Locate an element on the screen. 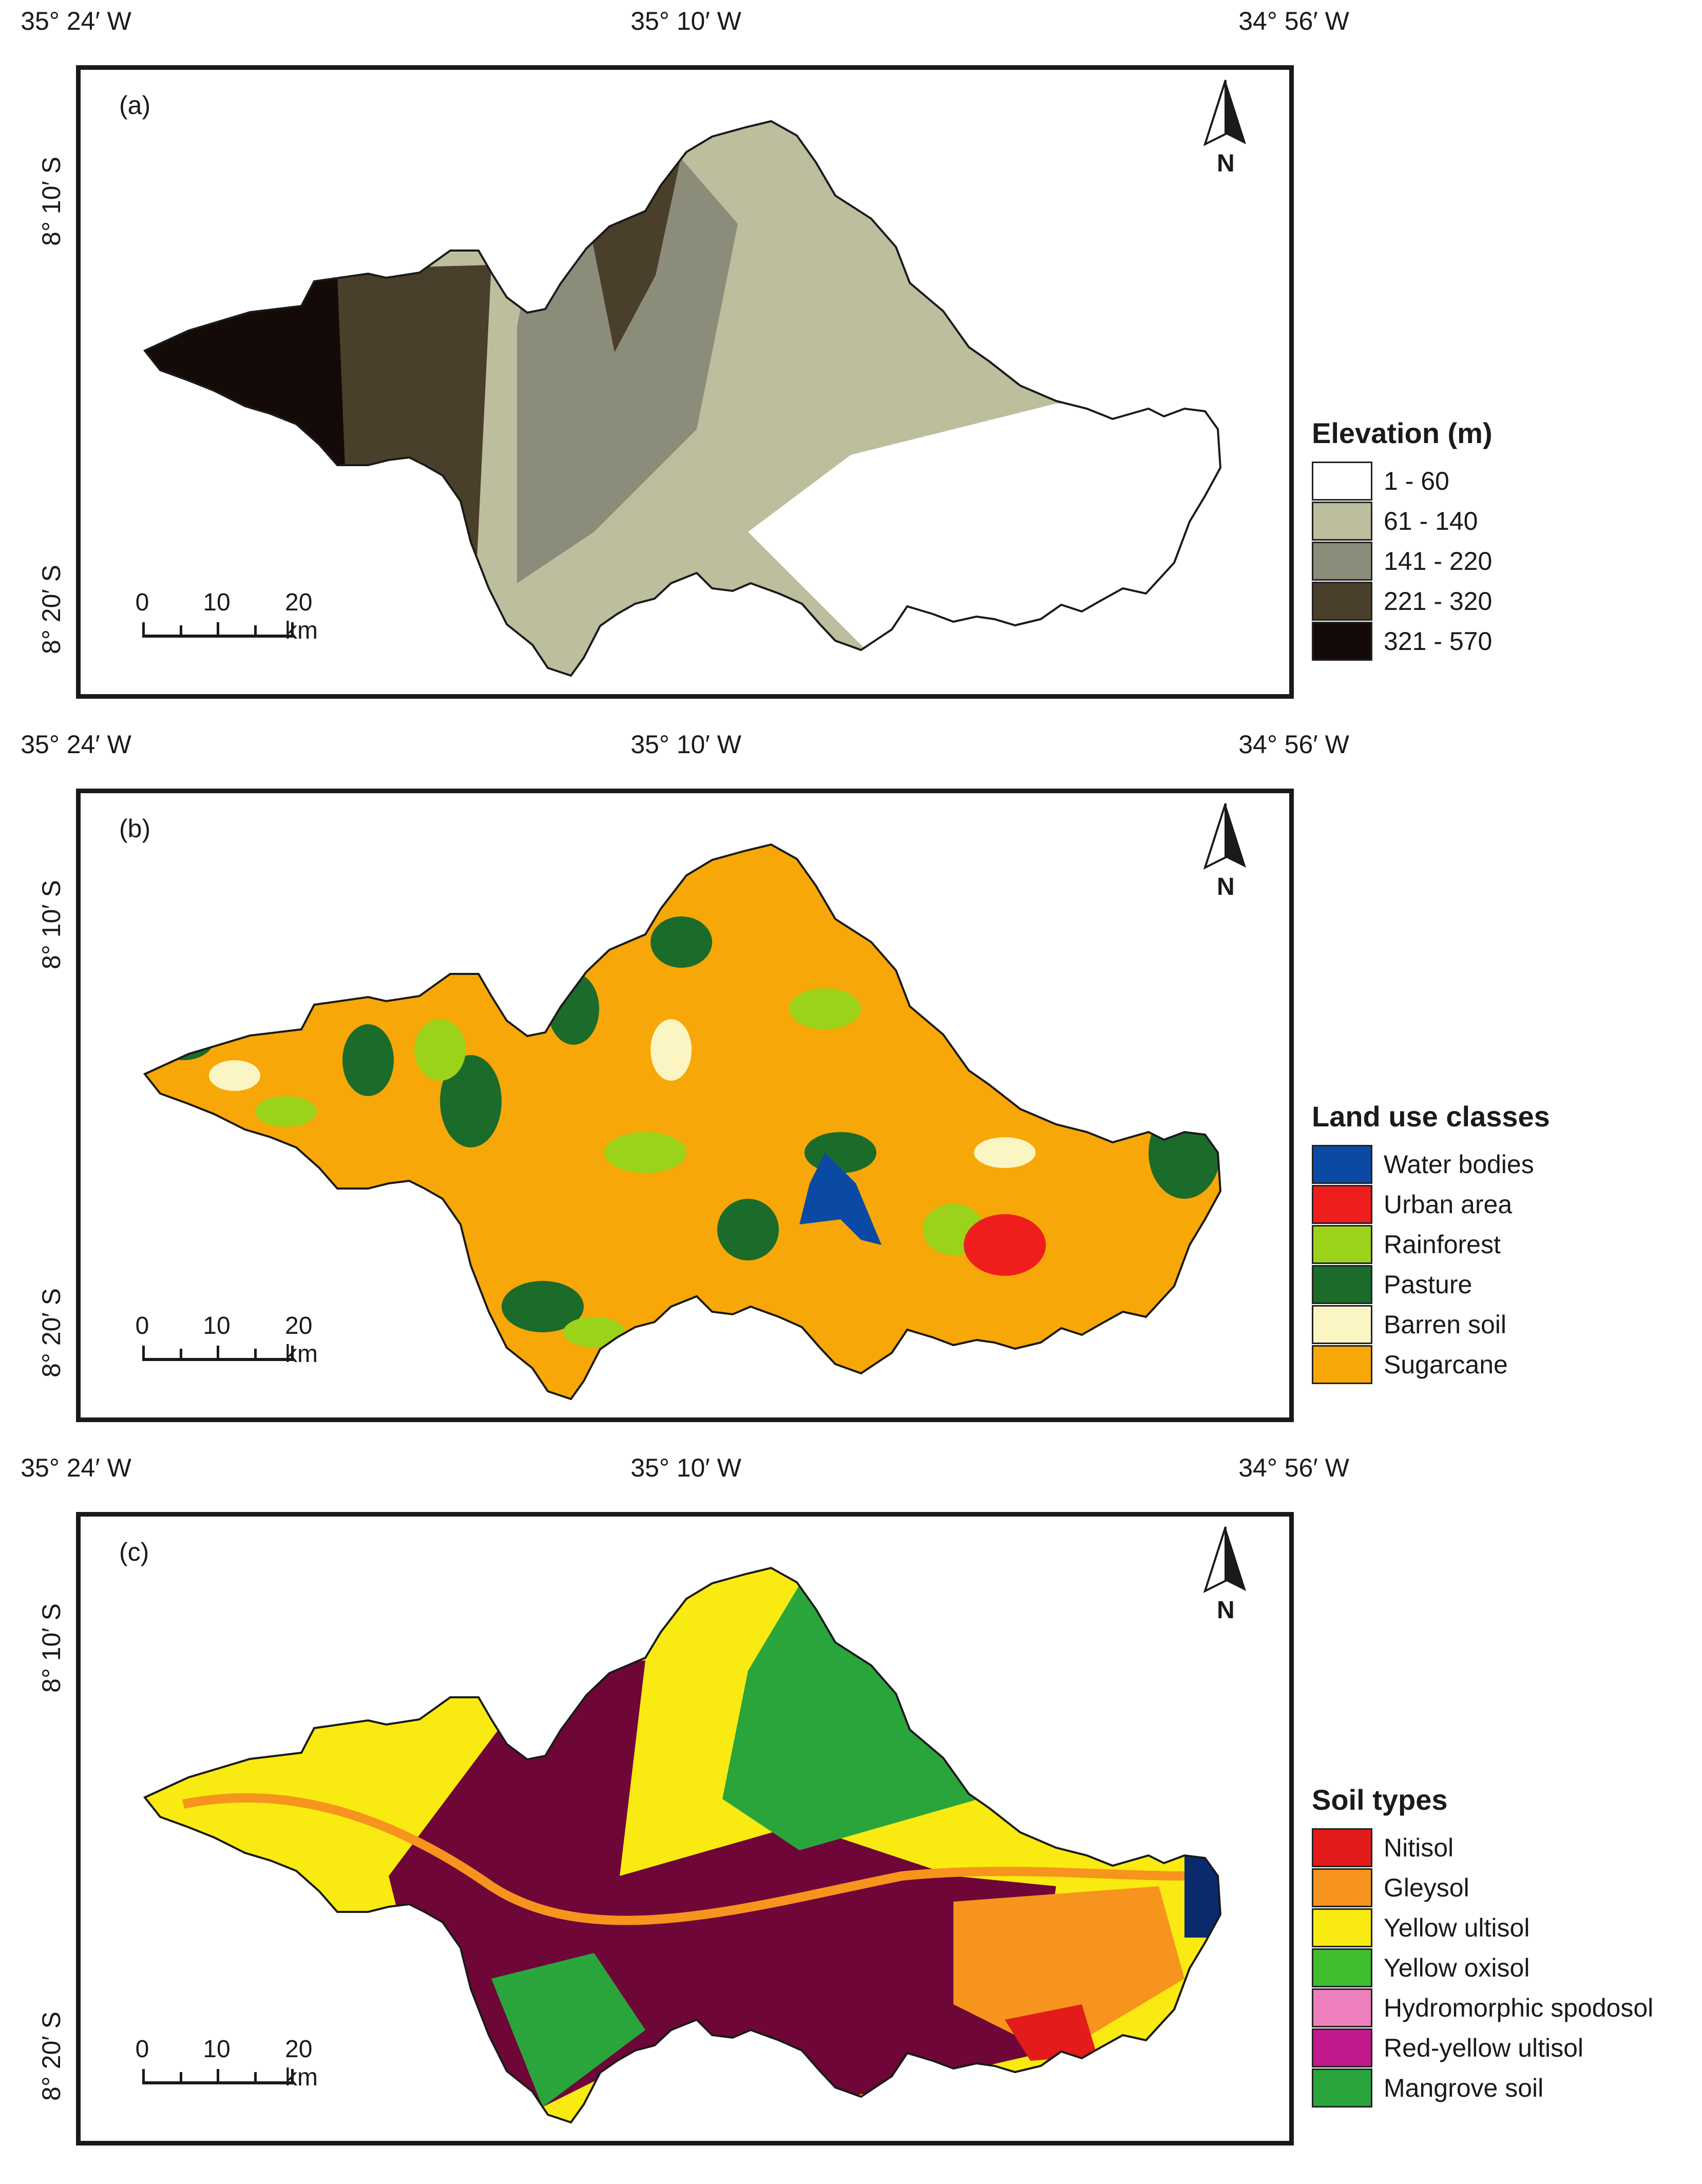 This screenshot has height=2184, width=1702. legend-label: Mangrove soil is located at coordinates (1464, 2088).